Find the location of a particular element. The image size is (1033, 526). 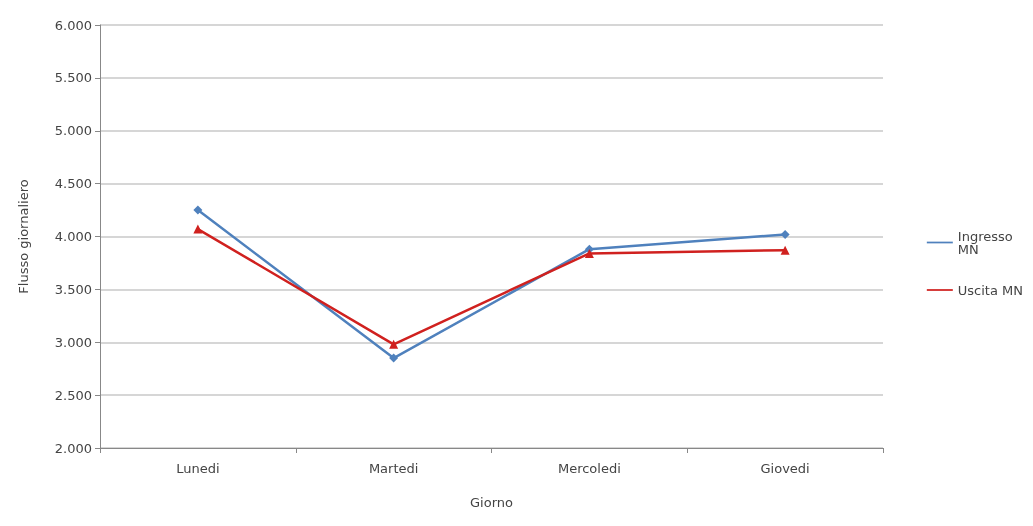

legend-label: Uscita MN is located at coordinates (990, 290).